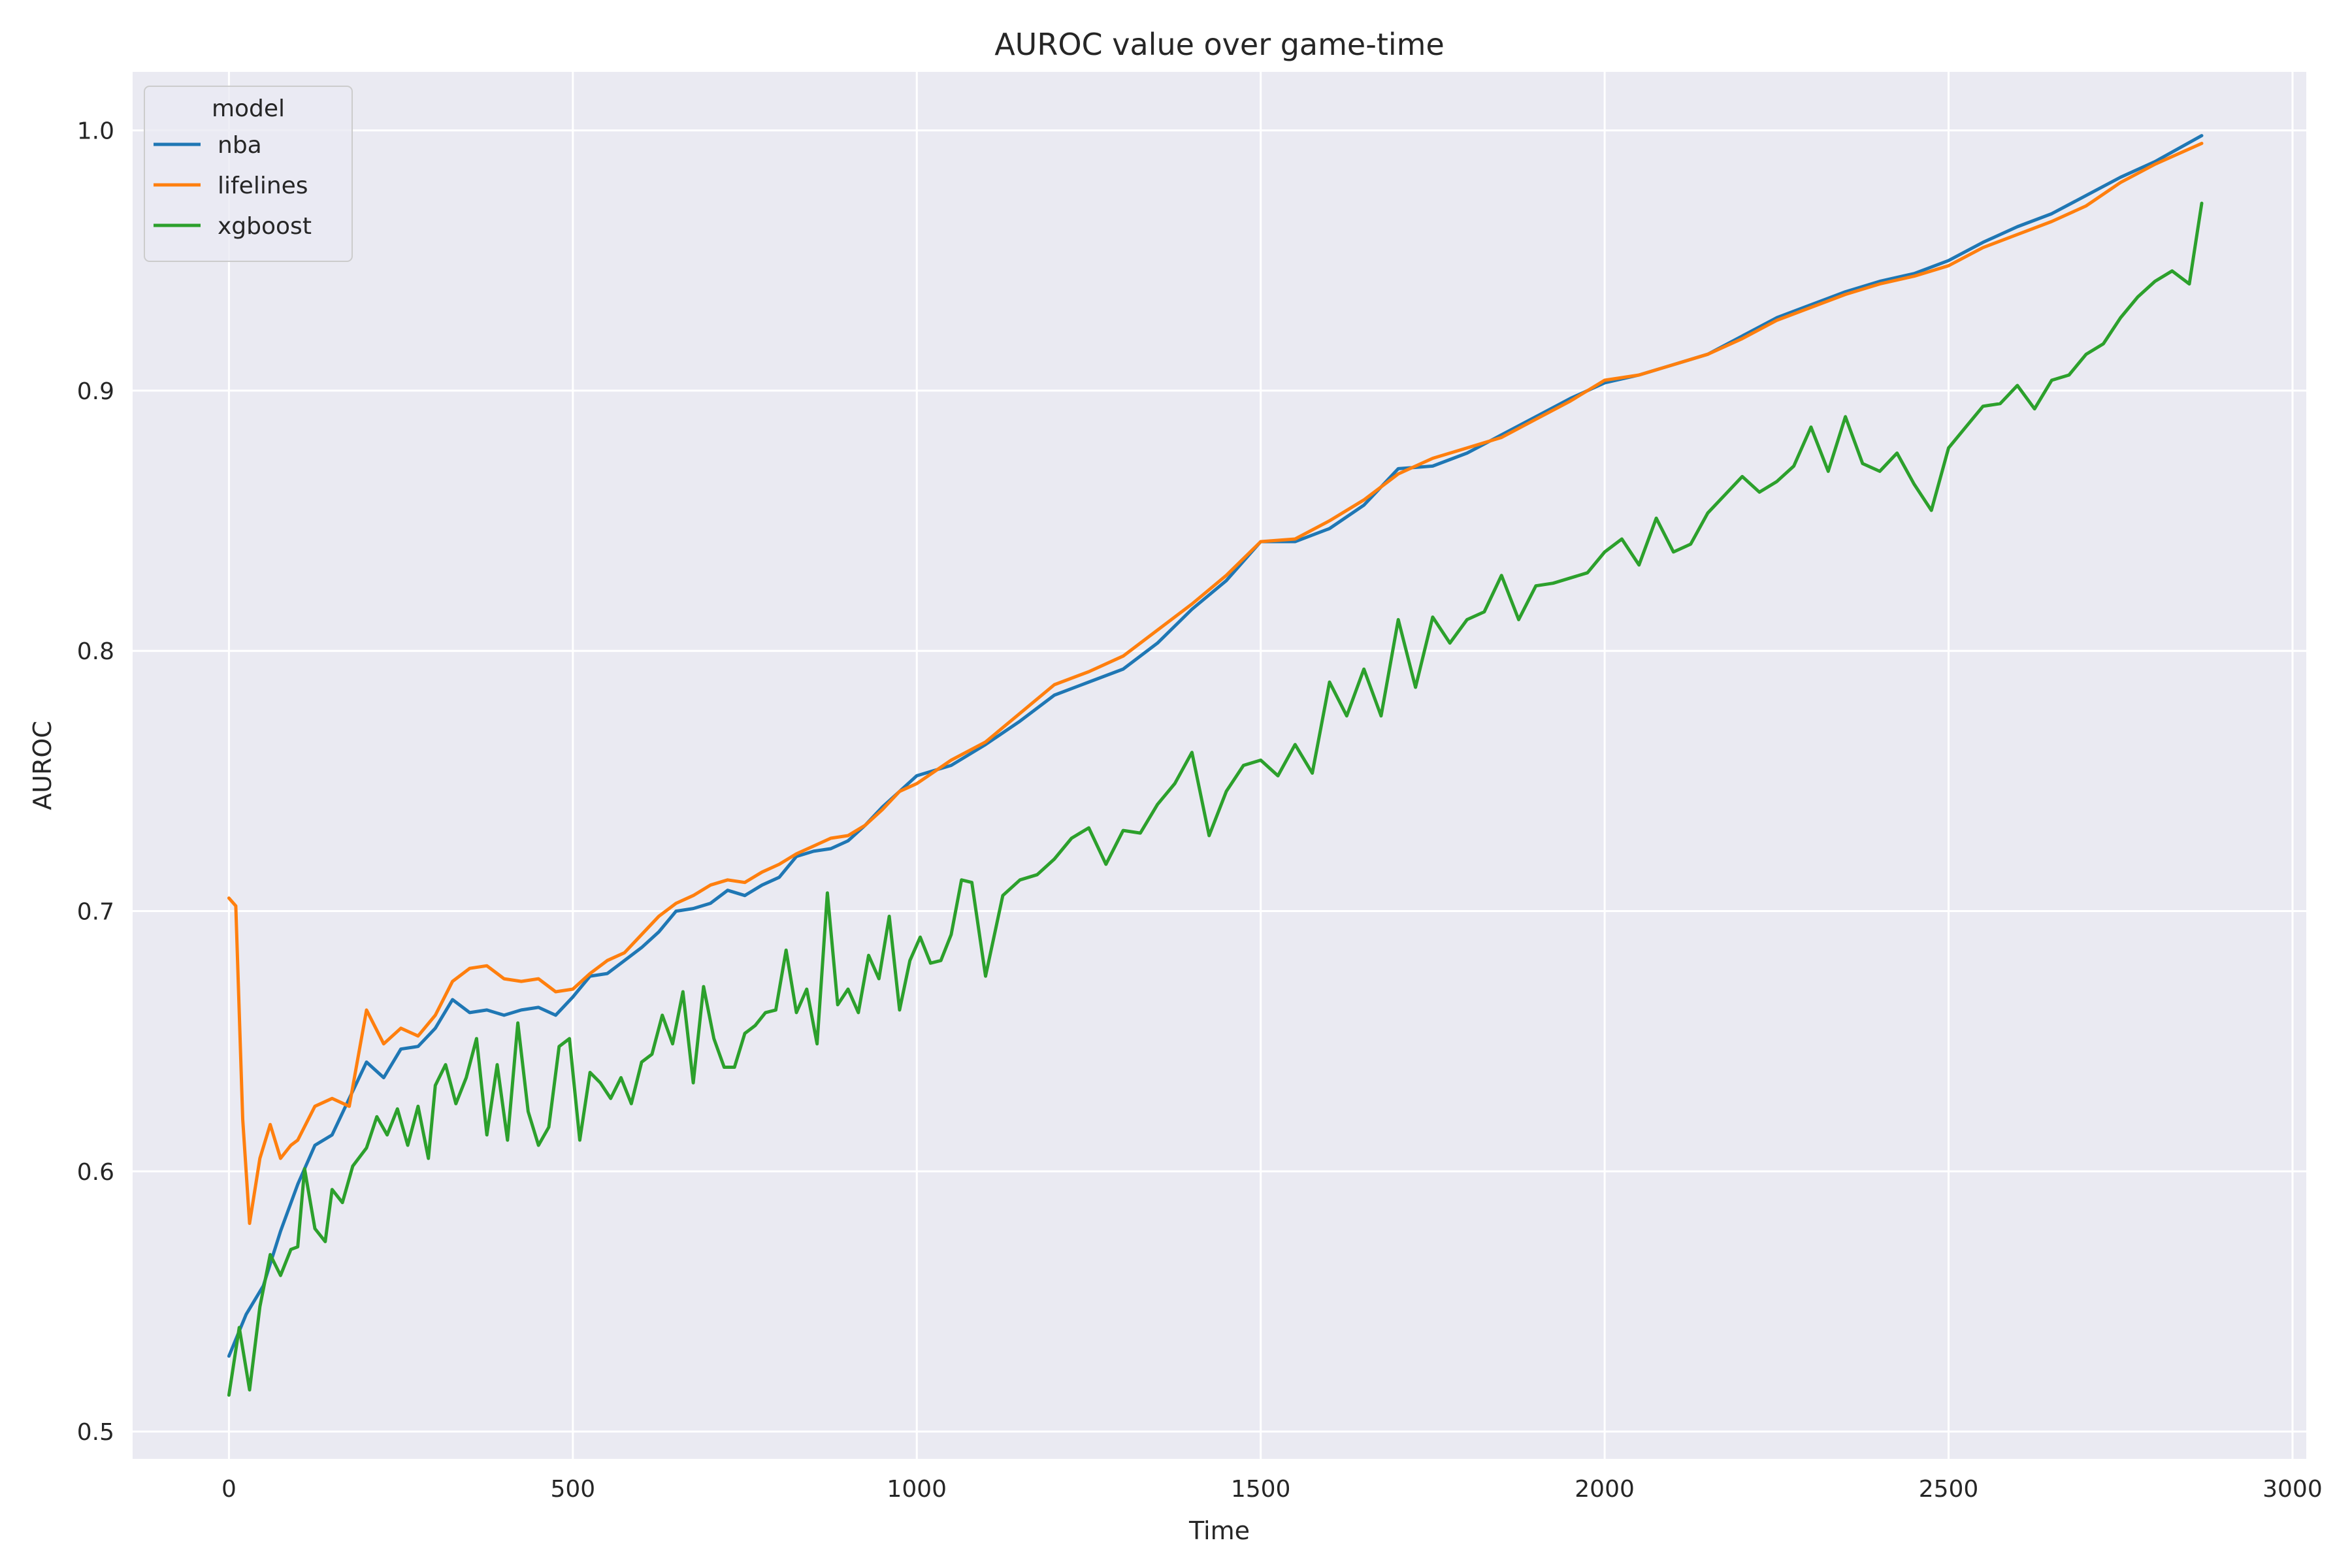 The image size is (2352, 1568). Describe the element at coordinates (95, 651) in the screenshot. I see `y-tick-label: 0.8` at that location.